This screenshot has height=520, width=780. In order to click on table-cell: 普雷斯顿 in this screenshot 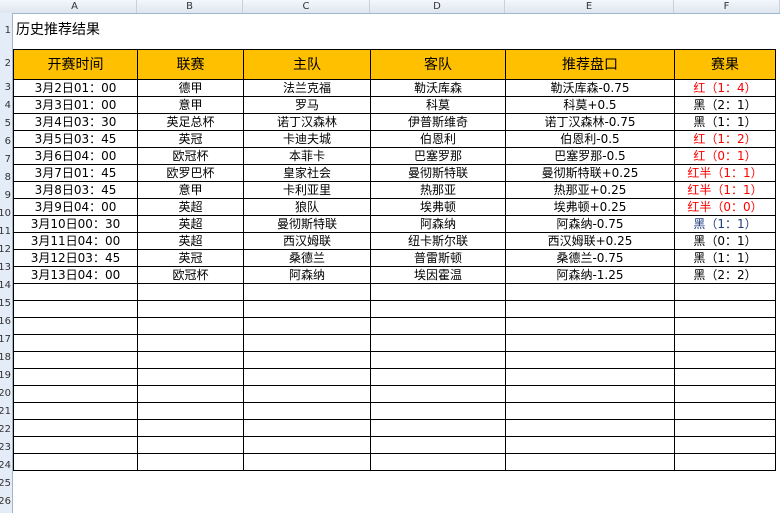, I will do `click(438, 258)`.